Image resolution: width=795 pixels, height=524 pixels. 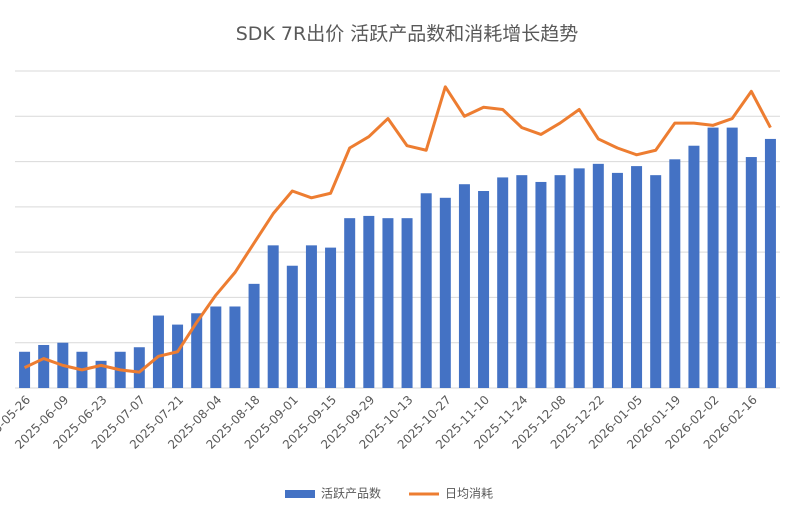 I want to click on legend-label: 活跃产品数, so click(x=351, y=493).